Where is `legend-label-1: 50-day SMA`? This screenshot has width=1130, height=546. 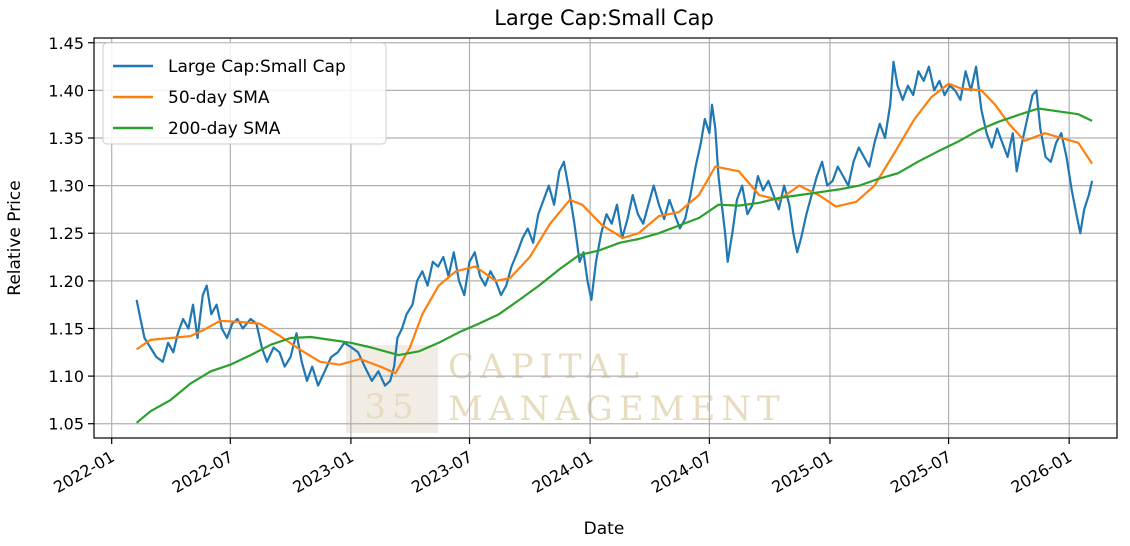 legend-label-1: 50-day SMA is located at coordinates (219, 98).